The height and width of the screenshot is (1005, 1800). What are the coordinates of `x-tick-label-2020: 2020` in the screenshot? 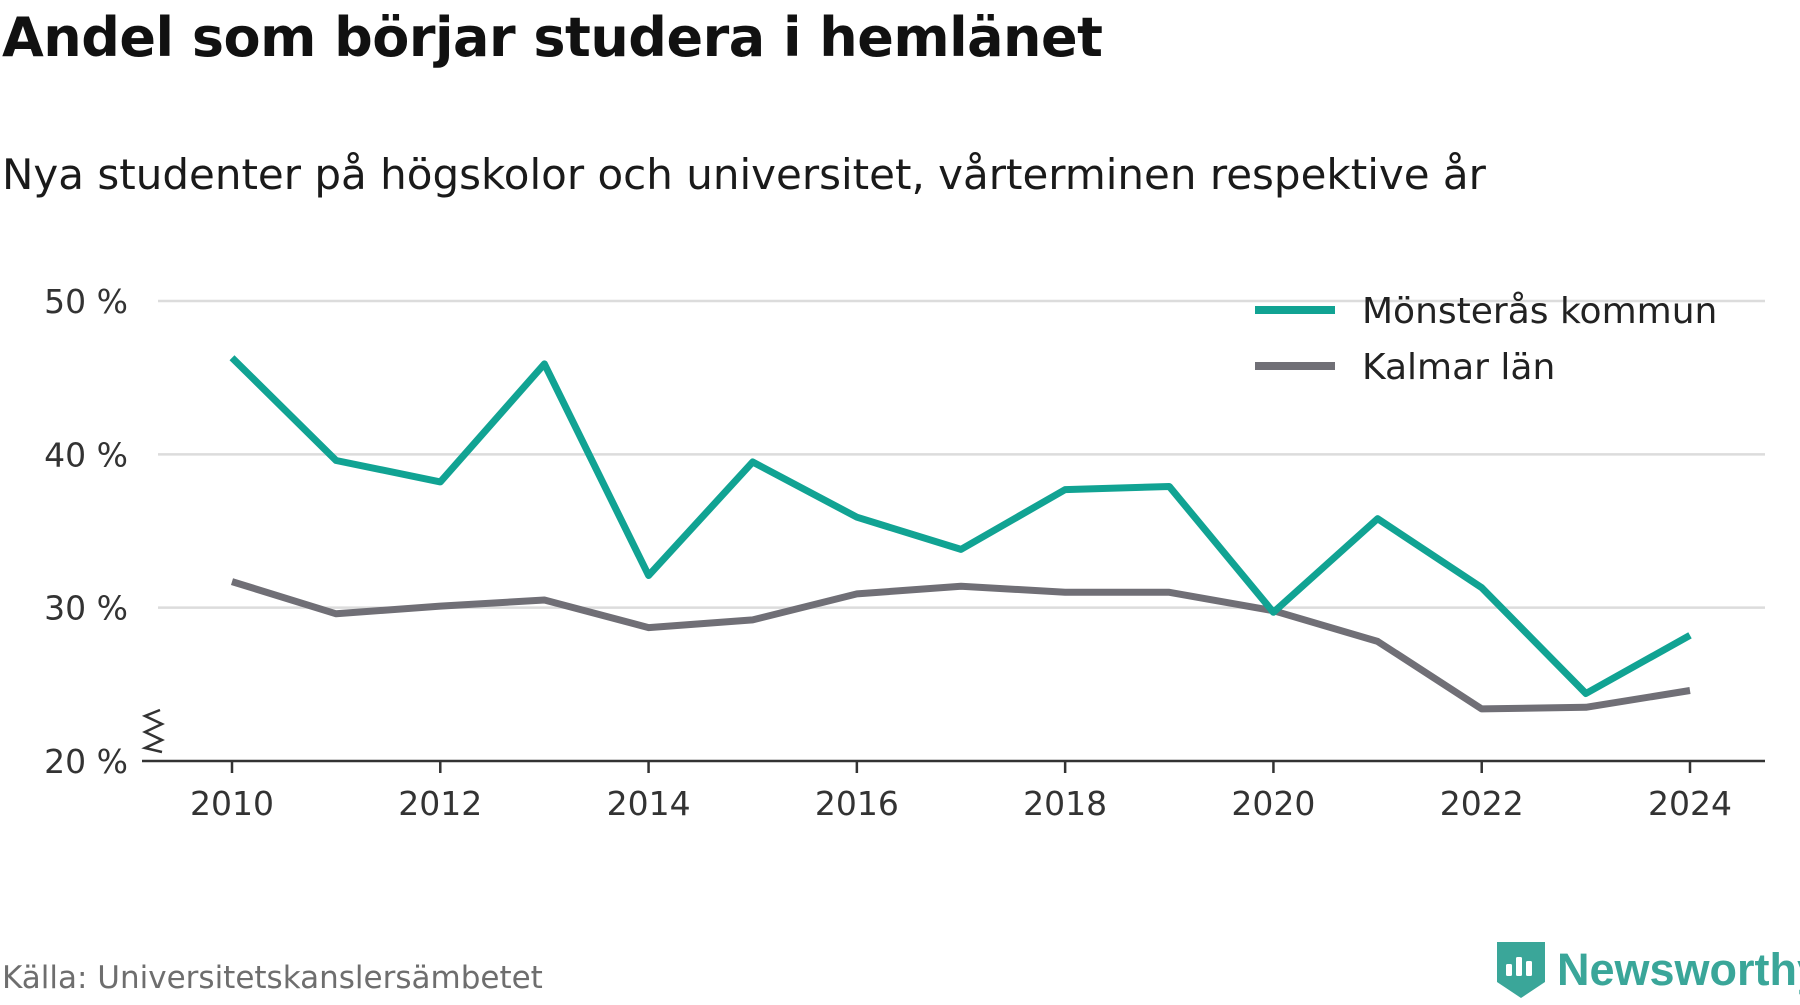 It's located at (1273, 803).